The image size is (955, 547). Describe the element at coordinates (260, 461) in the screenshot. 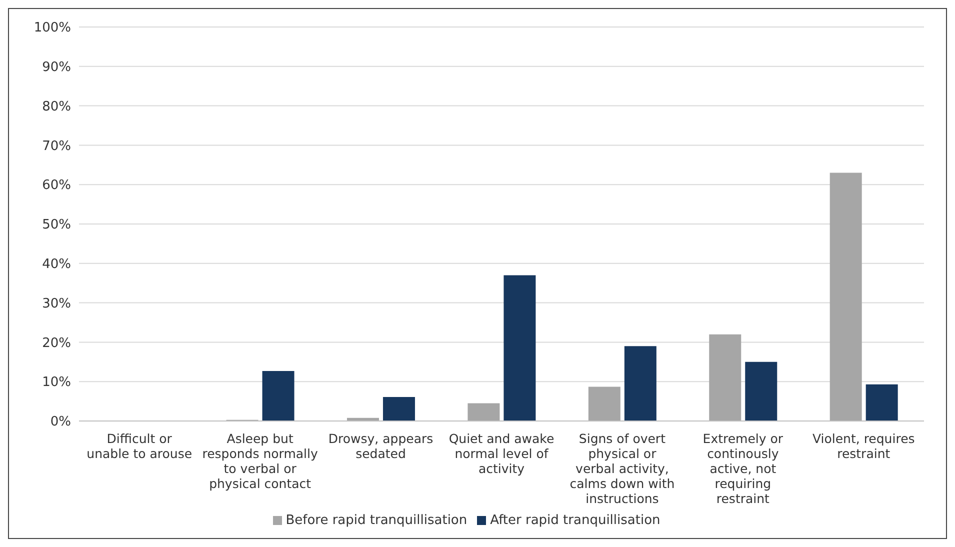

I see `x-tick-label: Asleep but responds normally to verbal or physical contact` at that location.